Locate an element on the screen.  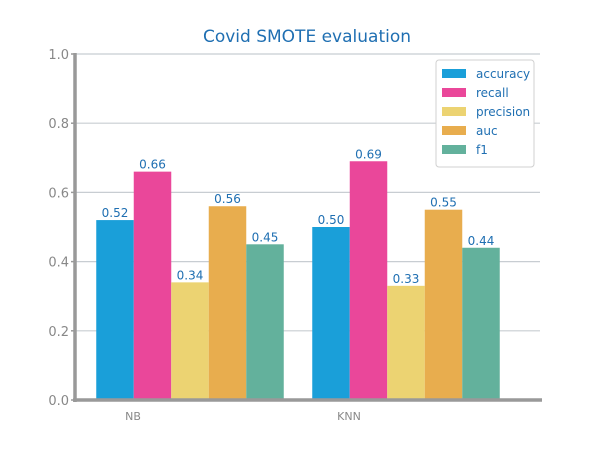
chart-title: Covid SMOTE evaluation is located at coordinates (307, 37).